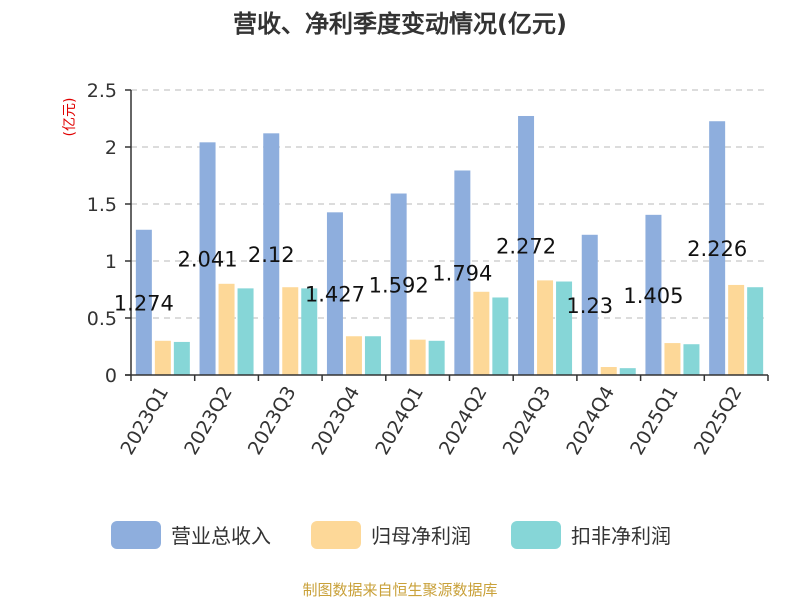  I want to click on bar-0-2025Q2, so click(717, 248).